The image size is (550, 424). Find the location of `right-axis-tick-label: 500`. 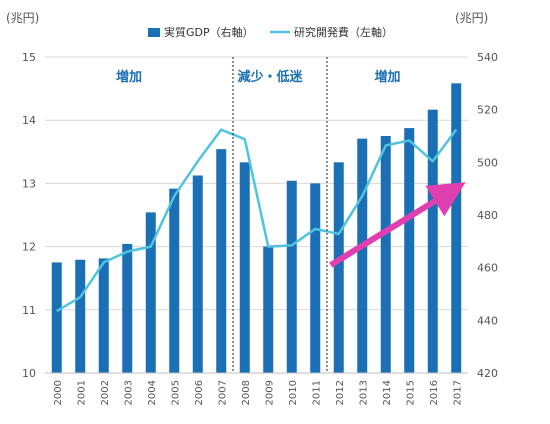

right-axis-tick-label: 500 is located at coordinates (487, 162).